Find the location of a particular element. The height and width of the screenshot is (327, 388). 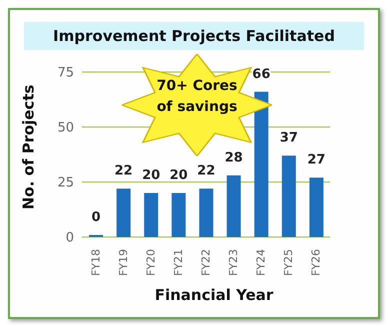

x-axis-title: Financial Year is located at coordinates (214, 295).